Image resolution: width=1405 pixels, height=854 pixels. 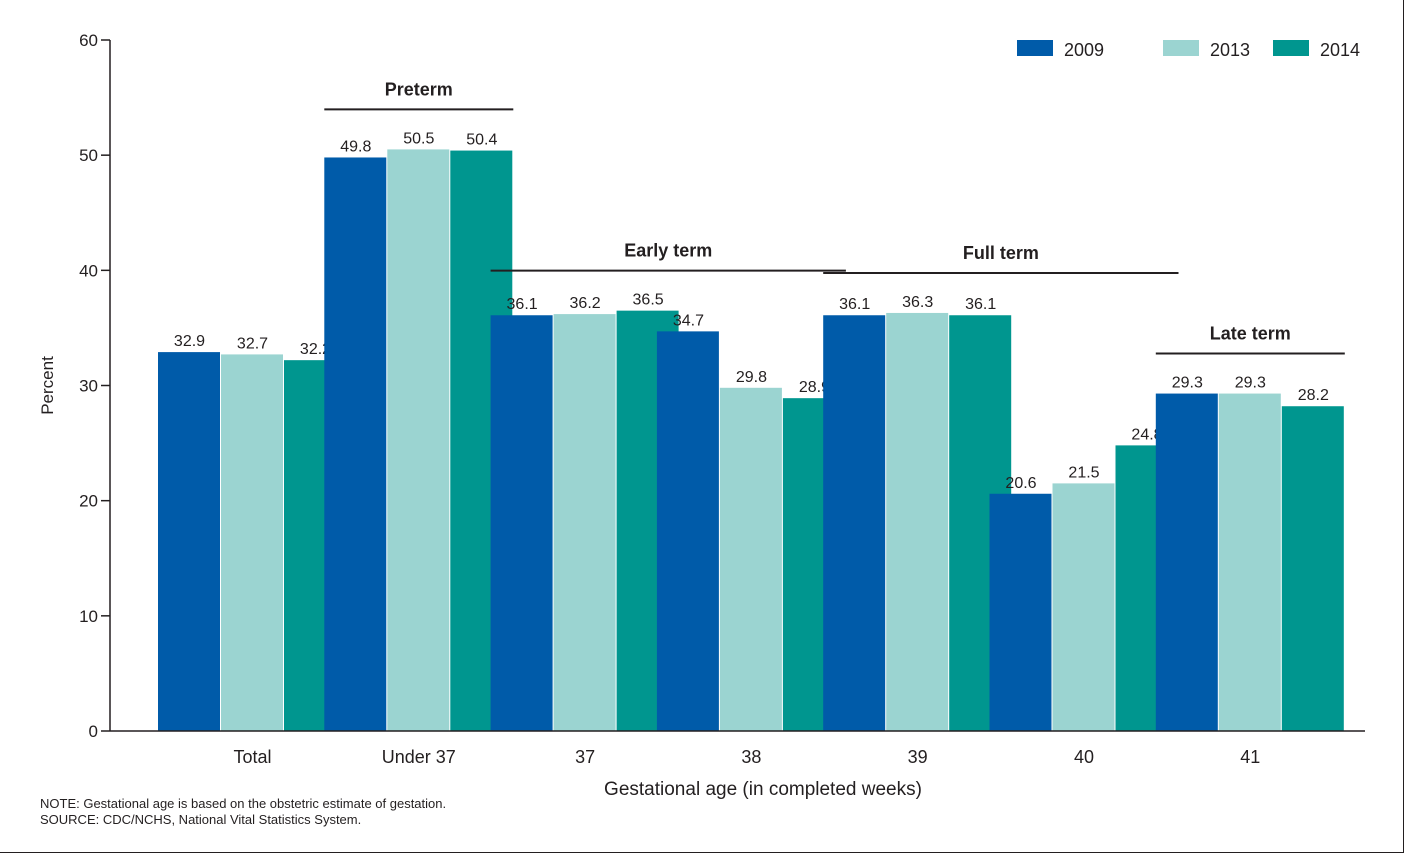 I want to click on x-tick-label: 38, so click(x=751, y=757).